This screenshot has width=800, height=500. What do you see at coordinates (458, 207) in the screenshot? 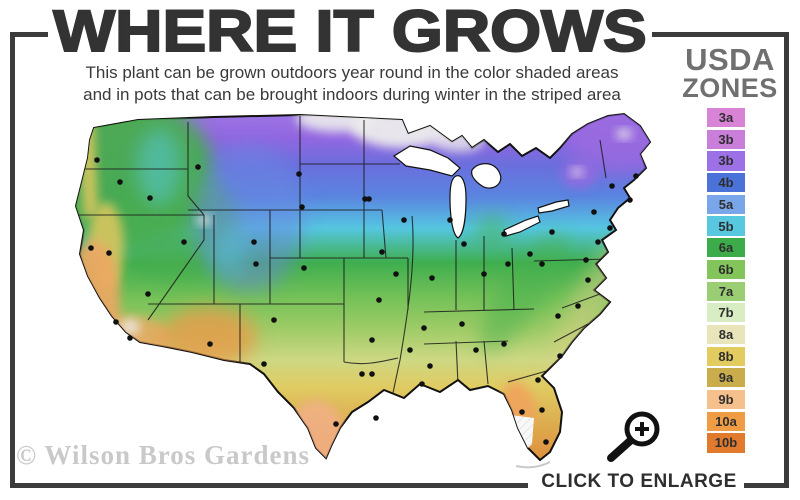
I see `lake-michigan` at bounding box center [458, 207].